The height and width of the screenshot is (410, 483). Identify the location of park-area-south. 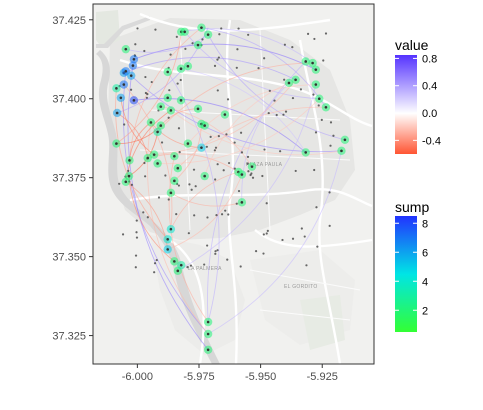
(322, 322).